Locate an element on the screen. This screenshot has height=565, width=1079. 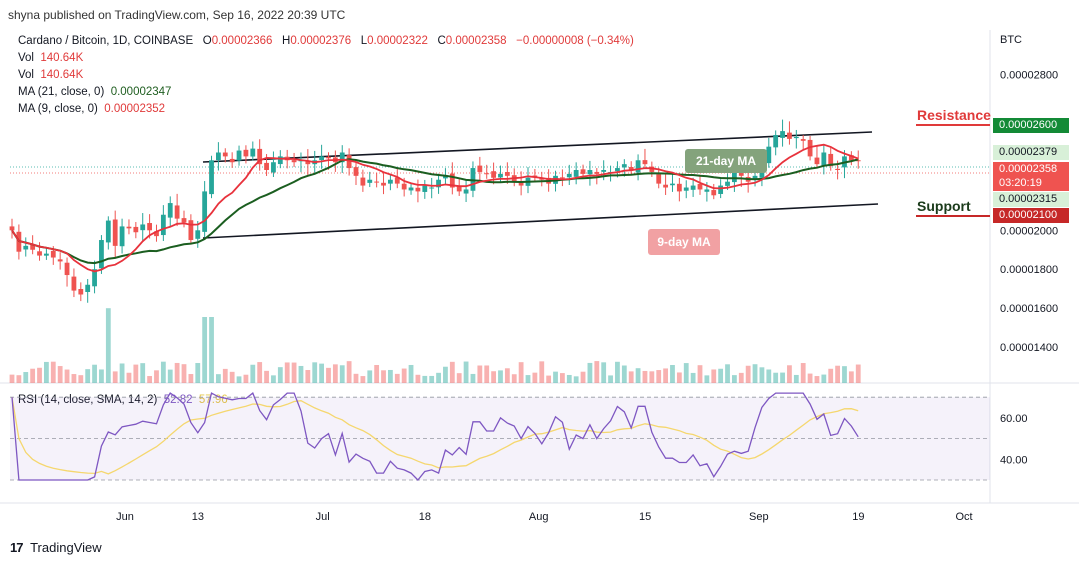
channel-upper-line is located at coordinates (537, 147).